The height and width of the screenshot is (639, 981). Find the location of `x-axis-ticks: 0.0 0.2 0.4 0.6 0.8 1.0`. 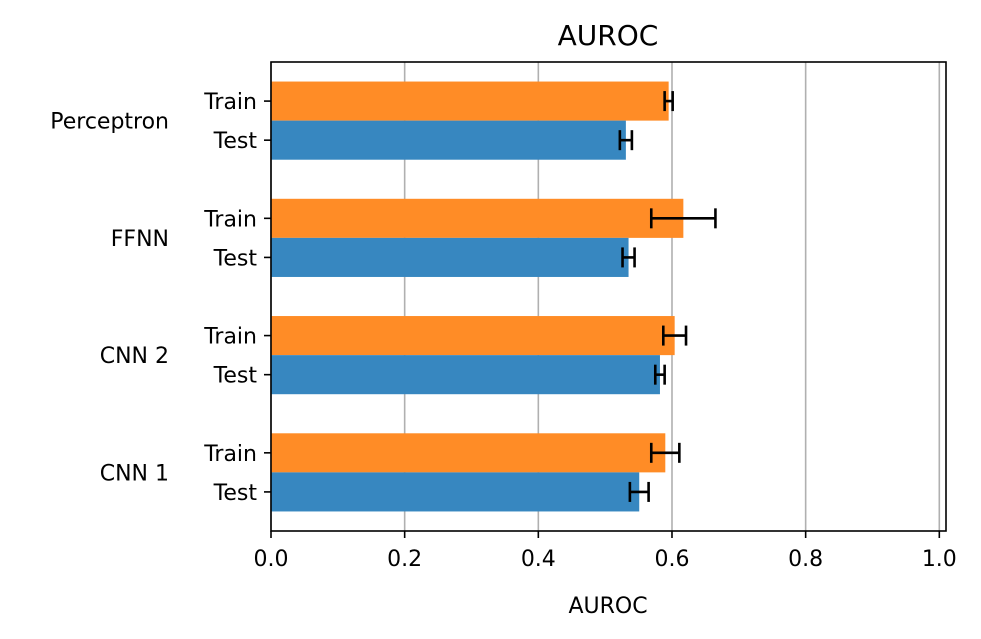

x-axis-ticks: 0.0 0.2 0.4 0.6 0.8 1.0 is located at coordinates (605, 551).